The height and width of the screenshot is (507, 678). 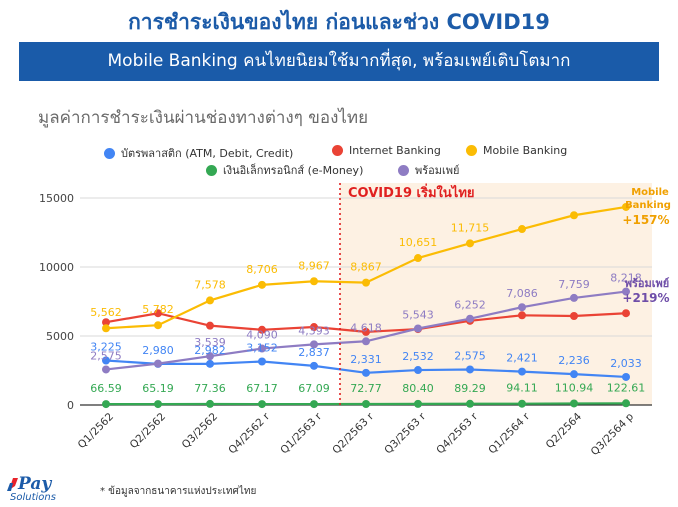 I want to click on legend-card-label: บัตรพลาสติก (ATM, Debit, Credit), so click(x=207, y=153).